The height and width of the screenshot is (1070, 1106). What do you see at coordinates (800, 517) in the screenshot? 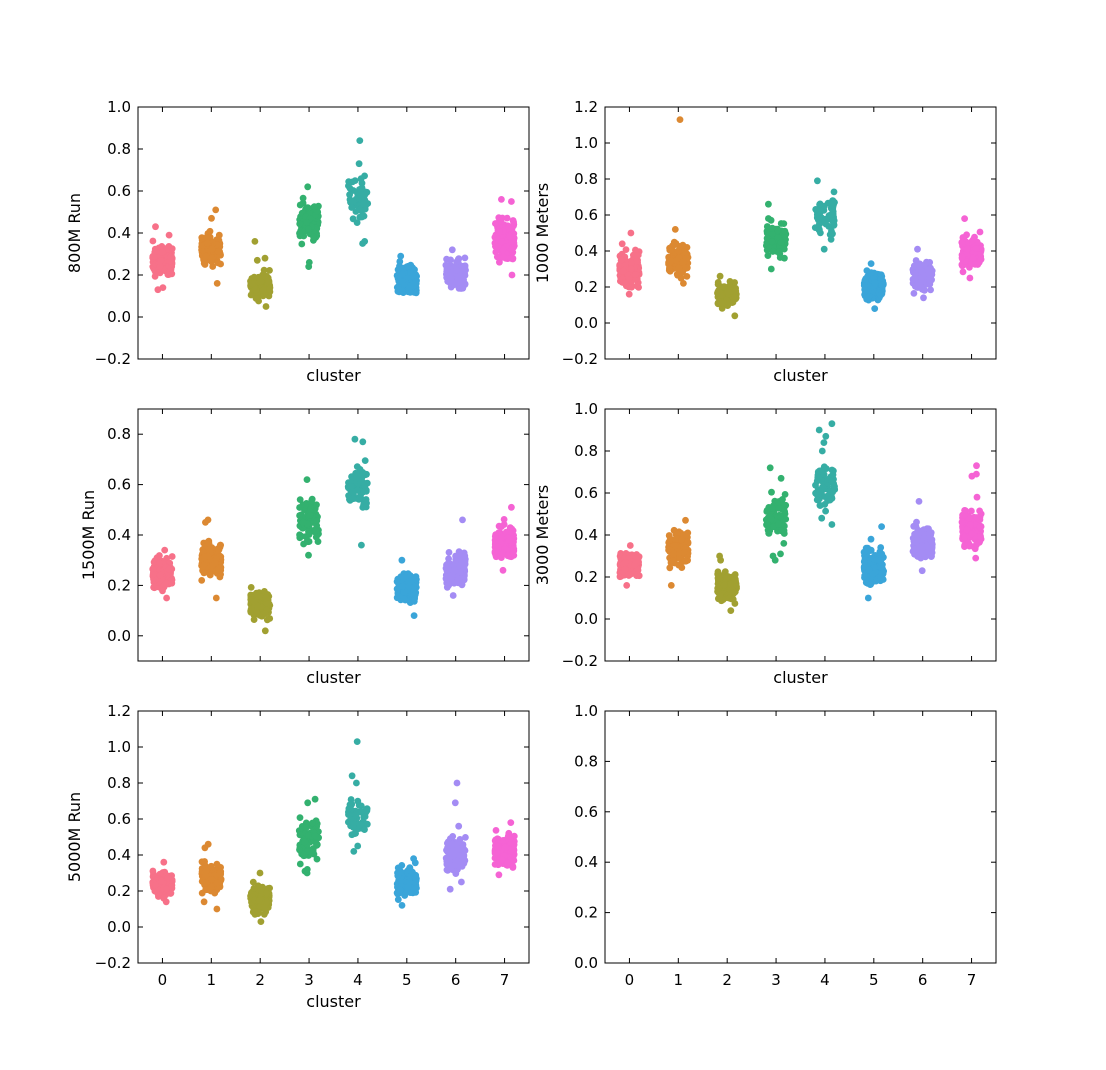
I see `points-middle-right` at bounding box center [800, 517].